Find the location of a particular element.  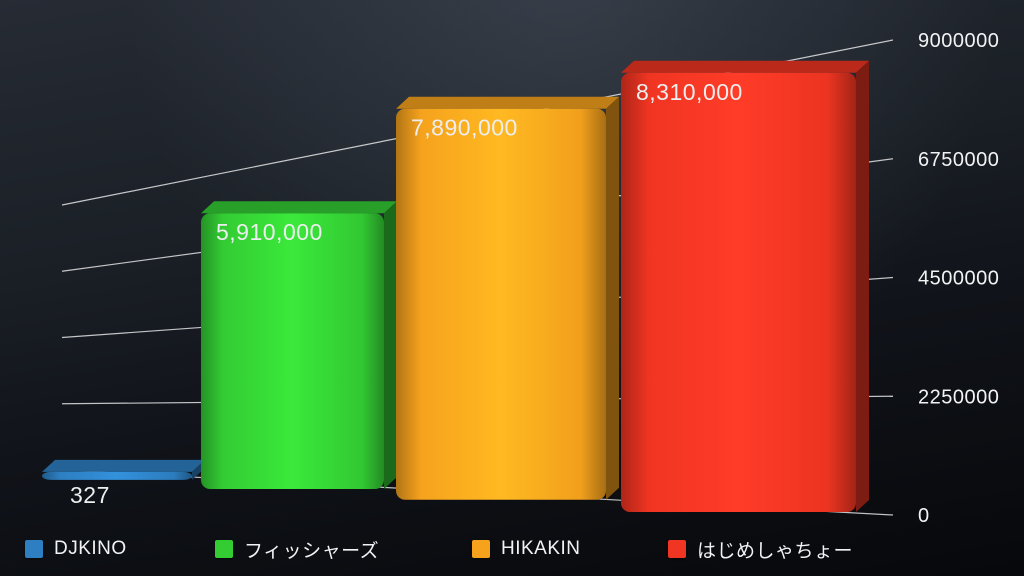

legend-label-series-3: HIKAKIN is located at coordinates (541, 548).